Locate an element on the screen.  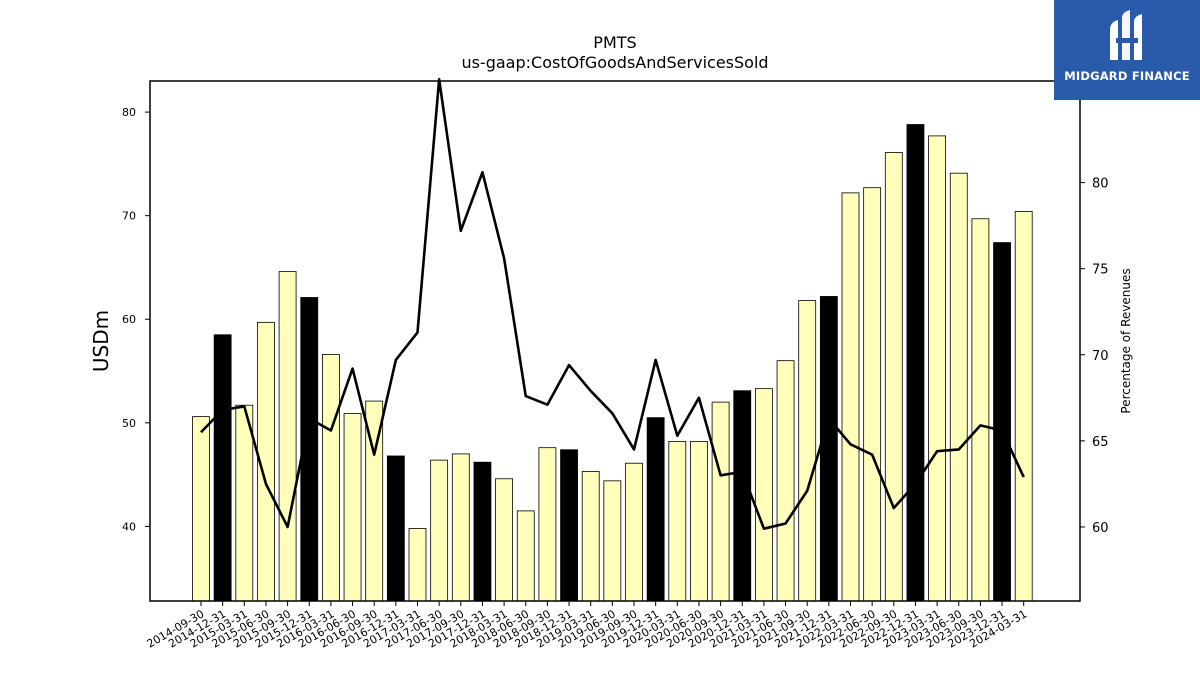
midgard-logo-icon is located at coordinates (1126, 35).